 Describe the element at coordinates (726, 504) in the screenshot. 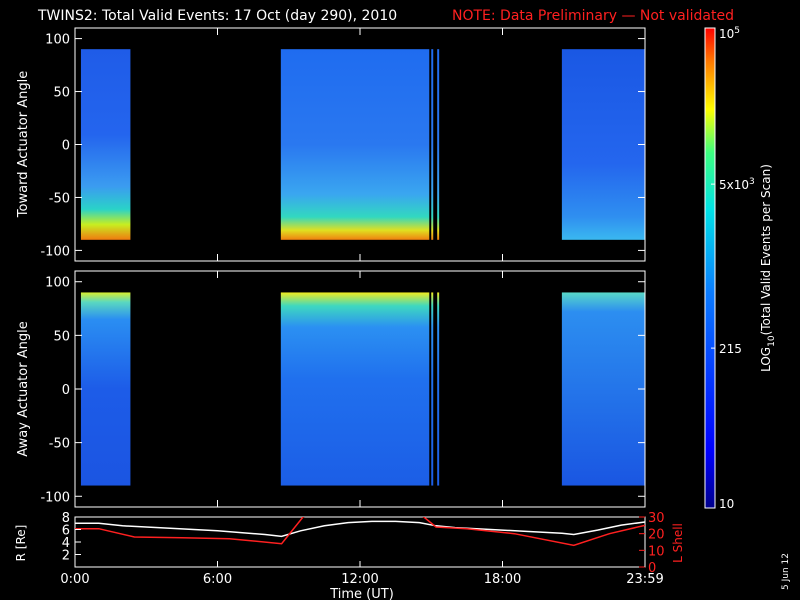

I see `colorbar-tick-label: 10` at that location.